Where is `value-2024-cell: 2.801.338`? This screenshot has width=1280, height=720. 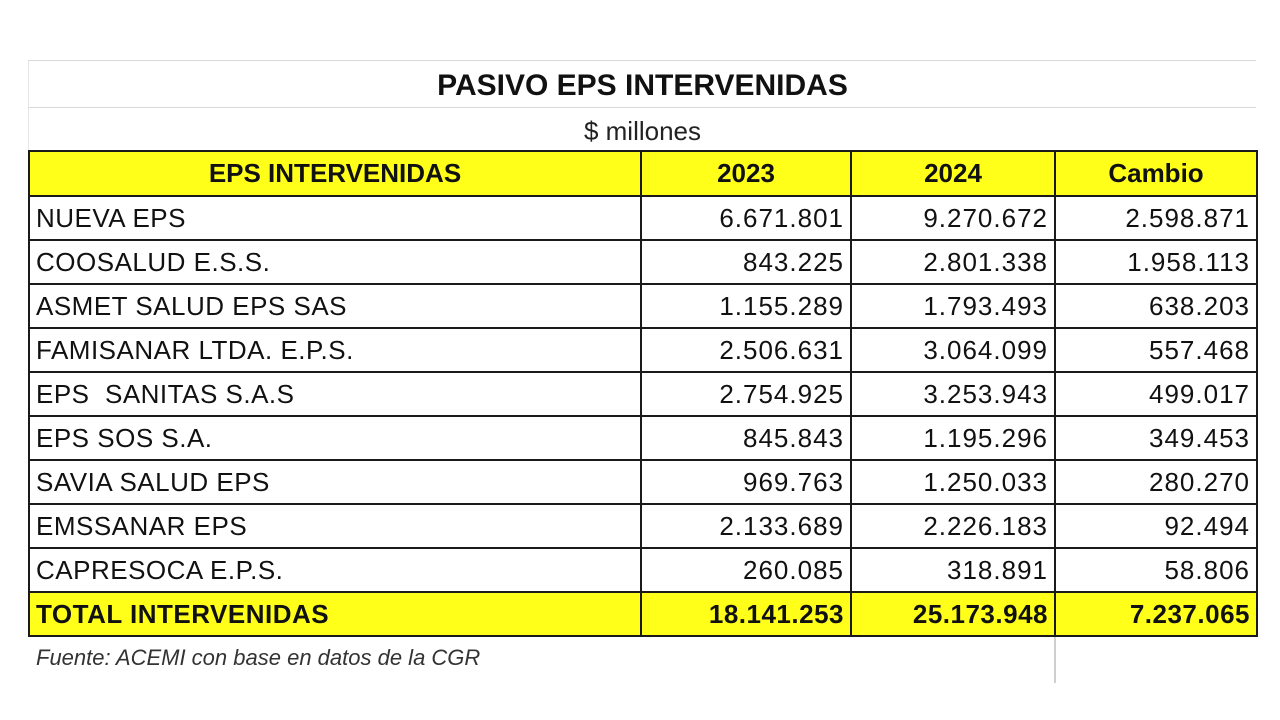 value-2024-cell: 2.801.338 is located at coordinates (953, 262).